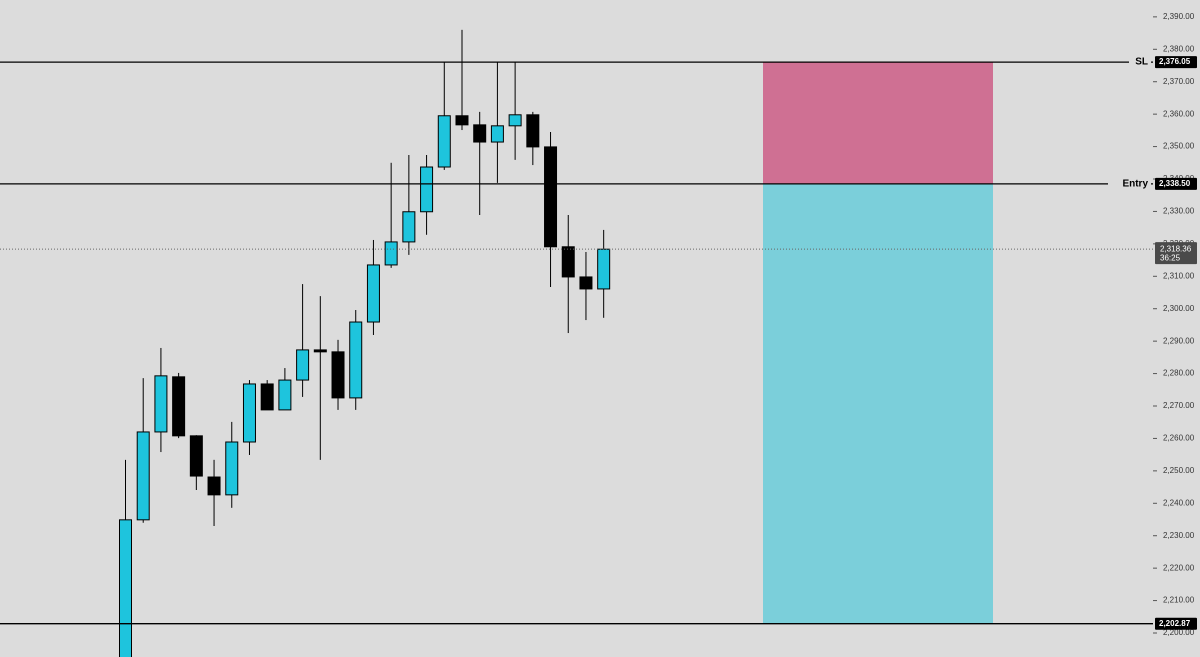 The image size is (1200, 657). What do you see at coordinates (1179, 48) in the screenshot?
I see `y-tick-label: 2,380.00` at bounding box center [1179, 48].